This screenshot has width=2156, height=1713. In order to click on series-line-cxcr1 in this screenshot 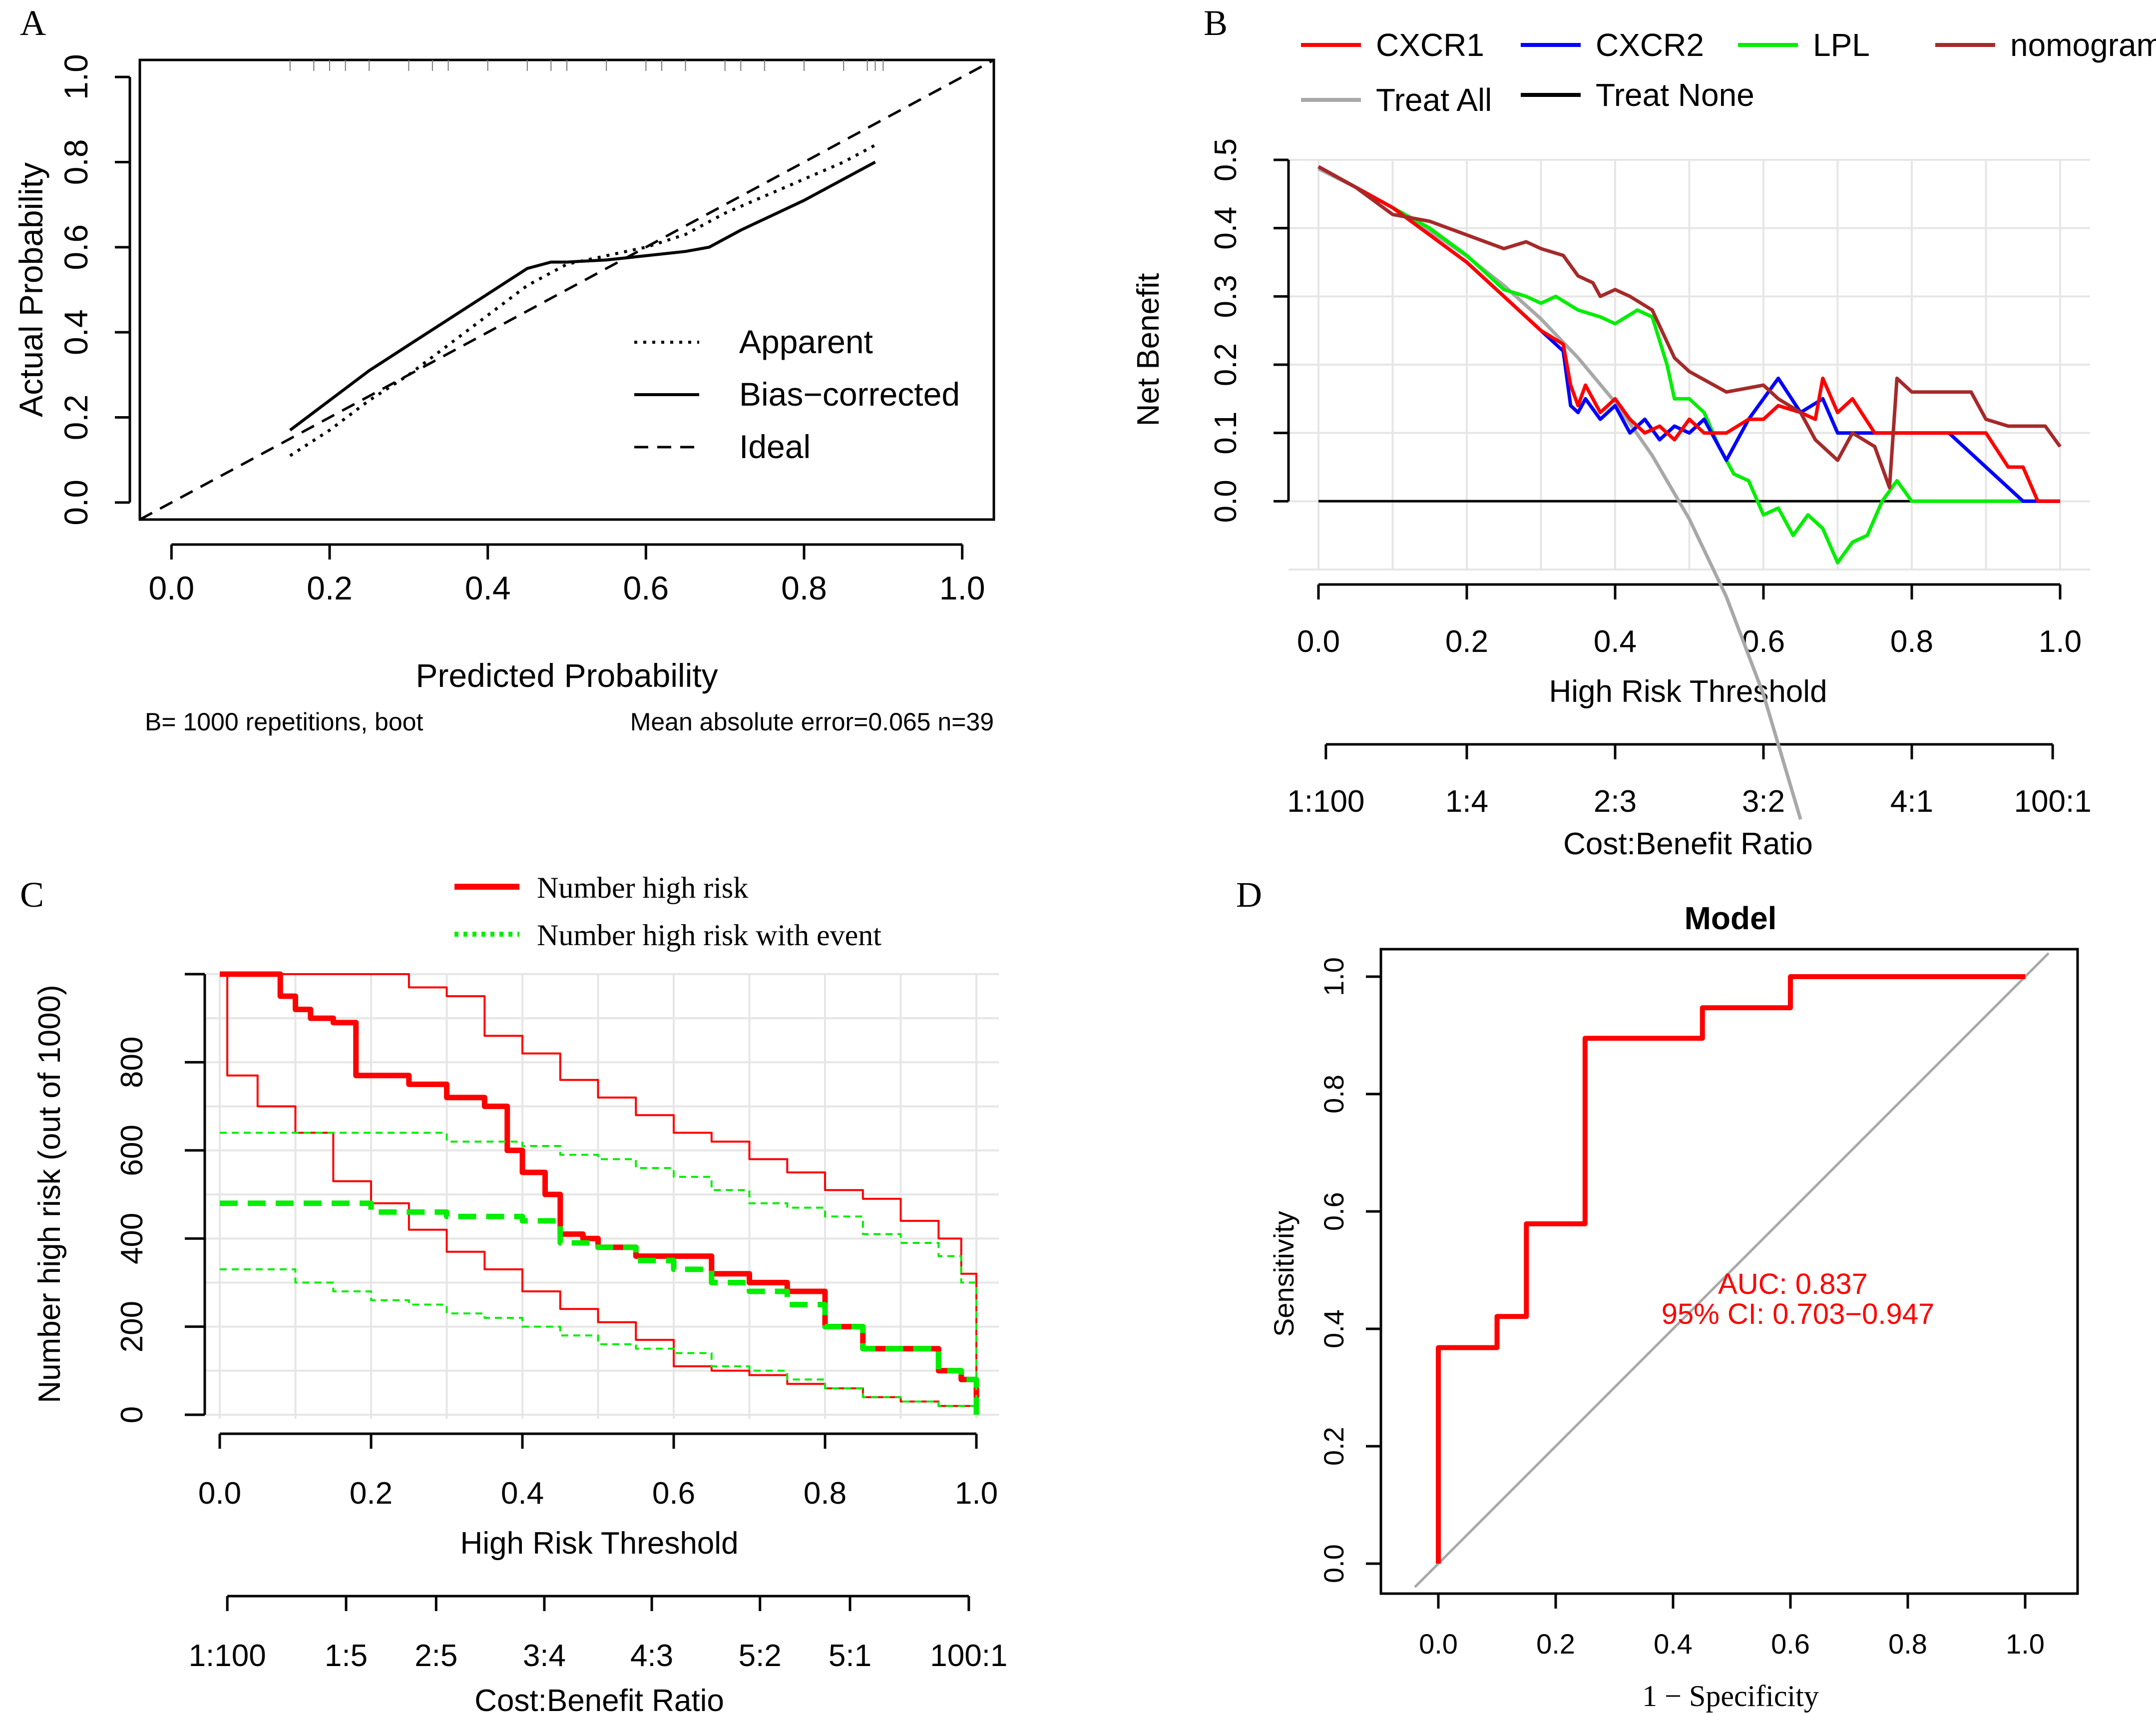, I will do `click(1688, 334)`.